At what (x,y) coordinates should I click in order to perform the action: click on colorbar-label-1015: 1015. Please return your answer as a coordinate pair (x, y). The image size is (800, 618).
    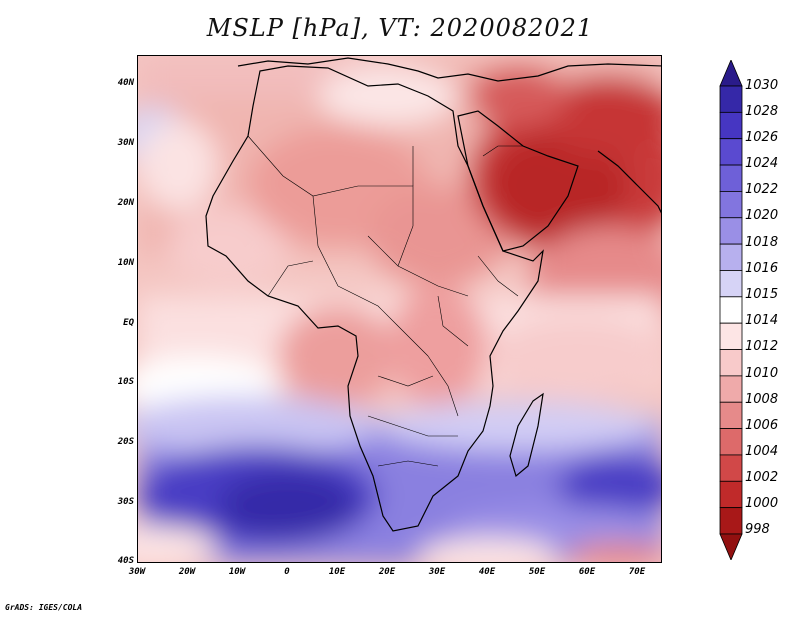
    Looking at the image, I should click on (762, 294).